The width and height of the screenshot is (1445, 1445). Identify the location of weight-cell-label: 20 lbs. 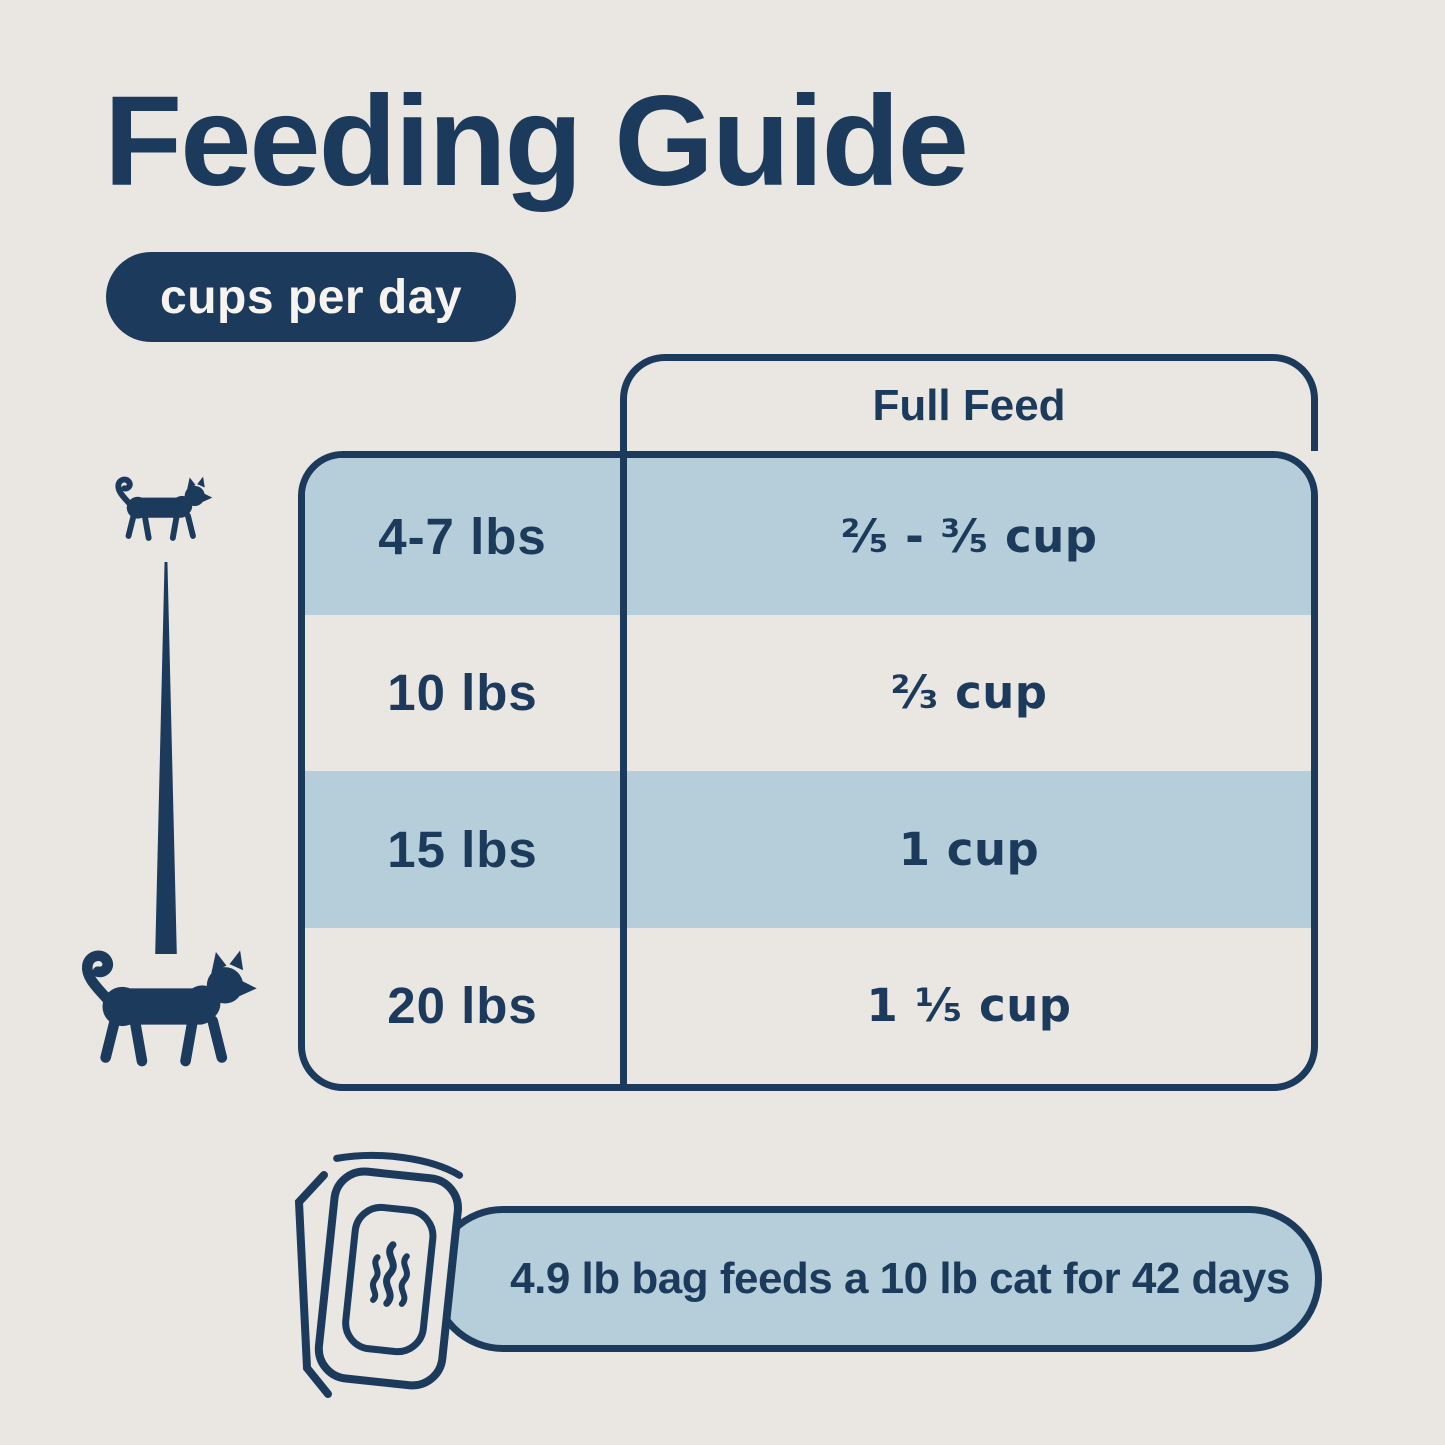
(462, 1006).